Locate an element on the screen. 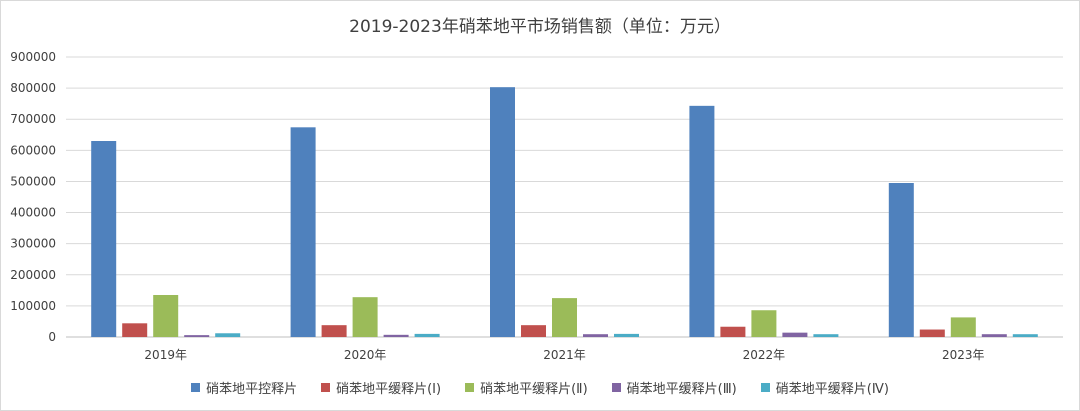 This screenshot has width=1080, height=411. y-tick-label: 300000 is located at coordinates (33, 244).